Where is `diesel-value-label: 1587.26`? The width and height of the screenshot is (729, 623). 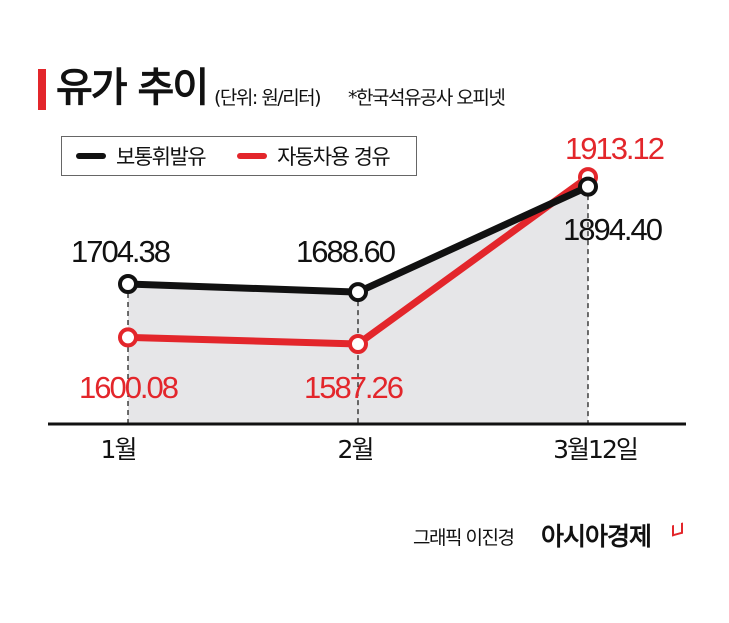 diesel-value-label: 1587.26 is located at coordinates (353, 387).